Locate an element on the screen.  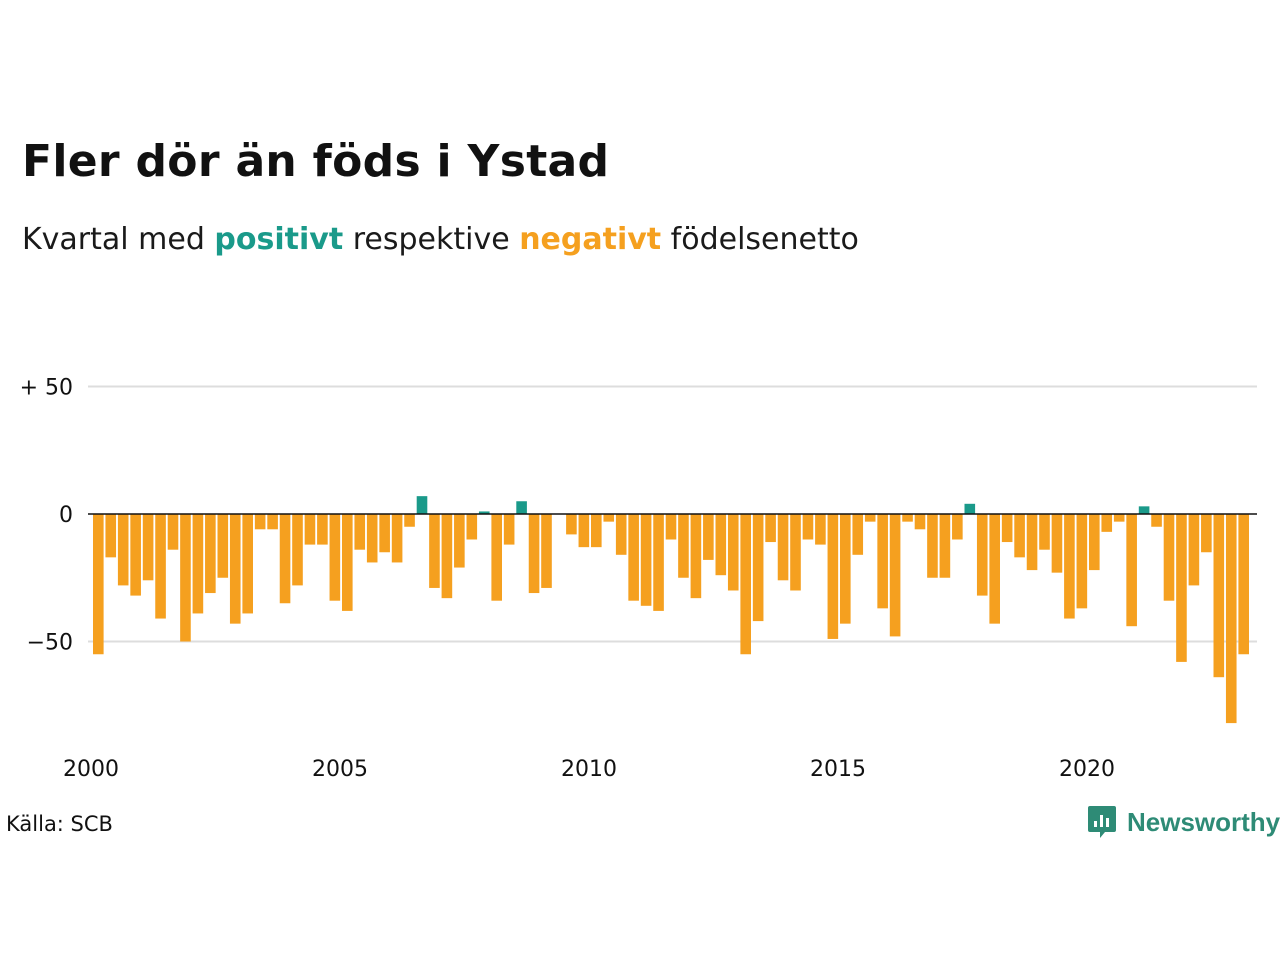
bar-2003K1 is located at coordinates (247, 564).